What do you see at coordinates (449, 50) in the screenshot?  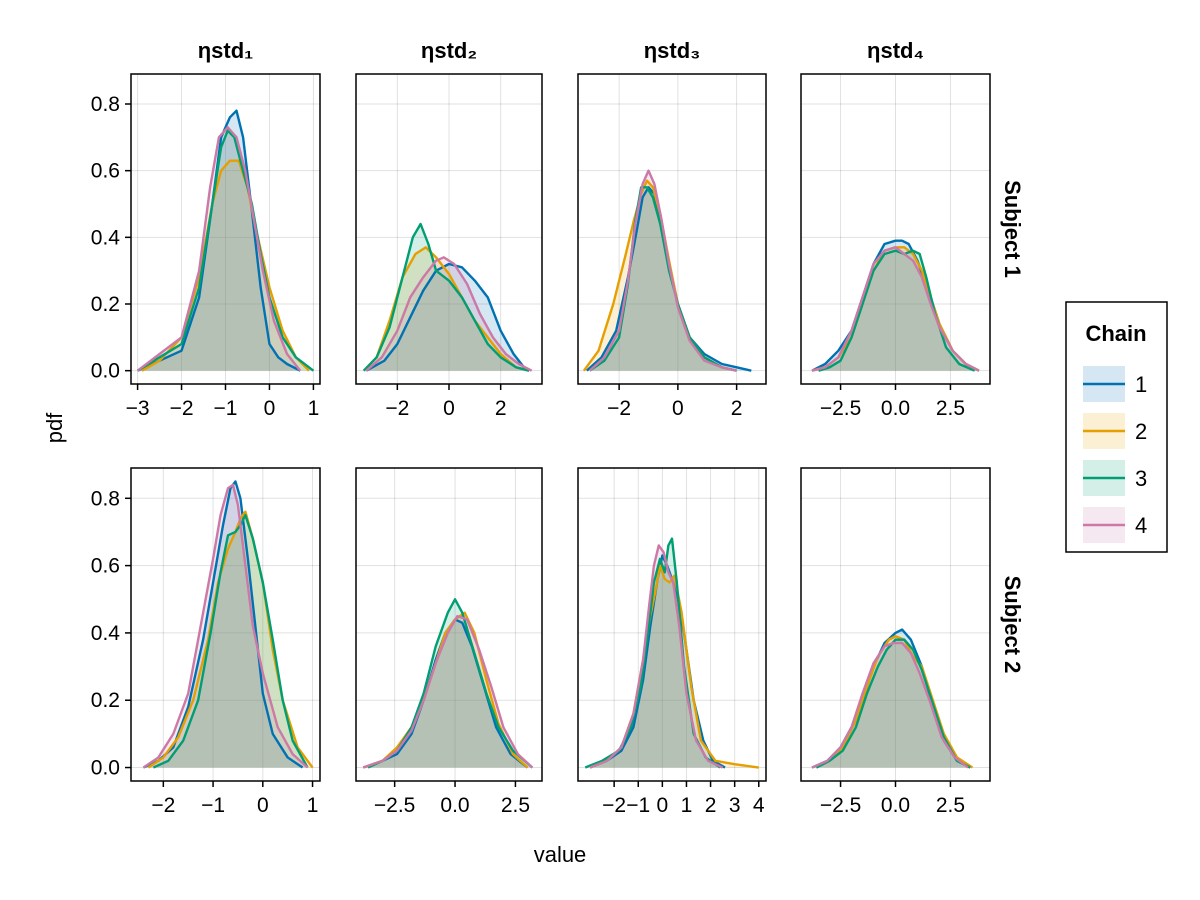 I see `column-title: ηstd₂` at bounding box center [449, 50].